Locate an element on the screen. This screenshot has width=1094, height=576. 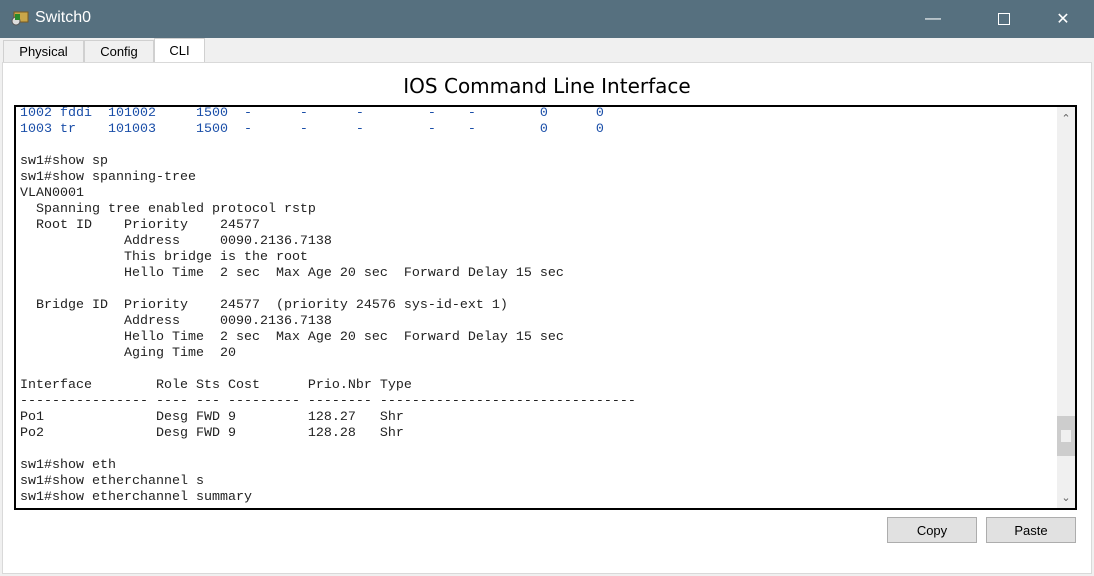
window-title: Switch0 is located at coordinates (63, 17).